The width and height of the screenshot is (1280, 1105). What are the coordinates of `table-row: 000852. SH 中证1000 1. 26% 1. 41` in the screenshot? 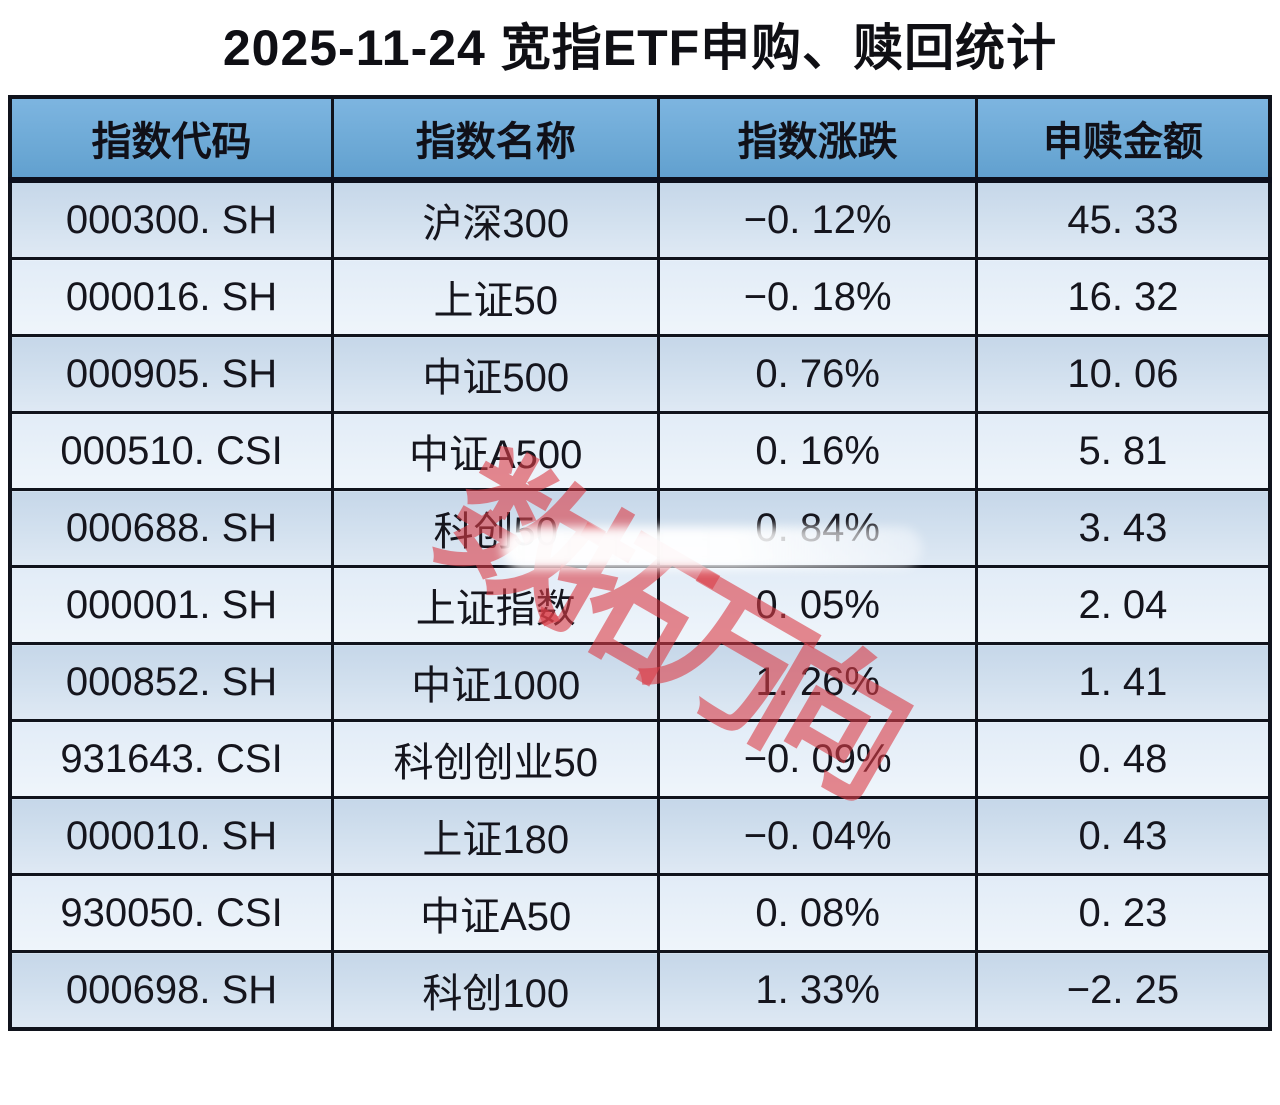 It's located at (640, 682).